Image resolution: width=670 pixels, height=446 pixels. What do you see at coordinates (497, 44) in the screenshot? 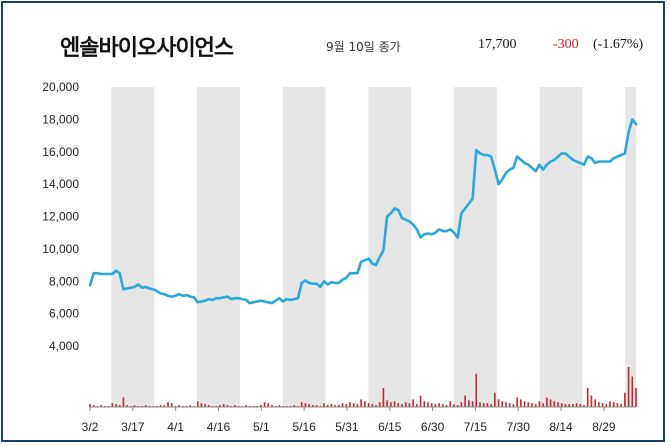
I see `close-price: 17,700` at bounding box center [497, 44].